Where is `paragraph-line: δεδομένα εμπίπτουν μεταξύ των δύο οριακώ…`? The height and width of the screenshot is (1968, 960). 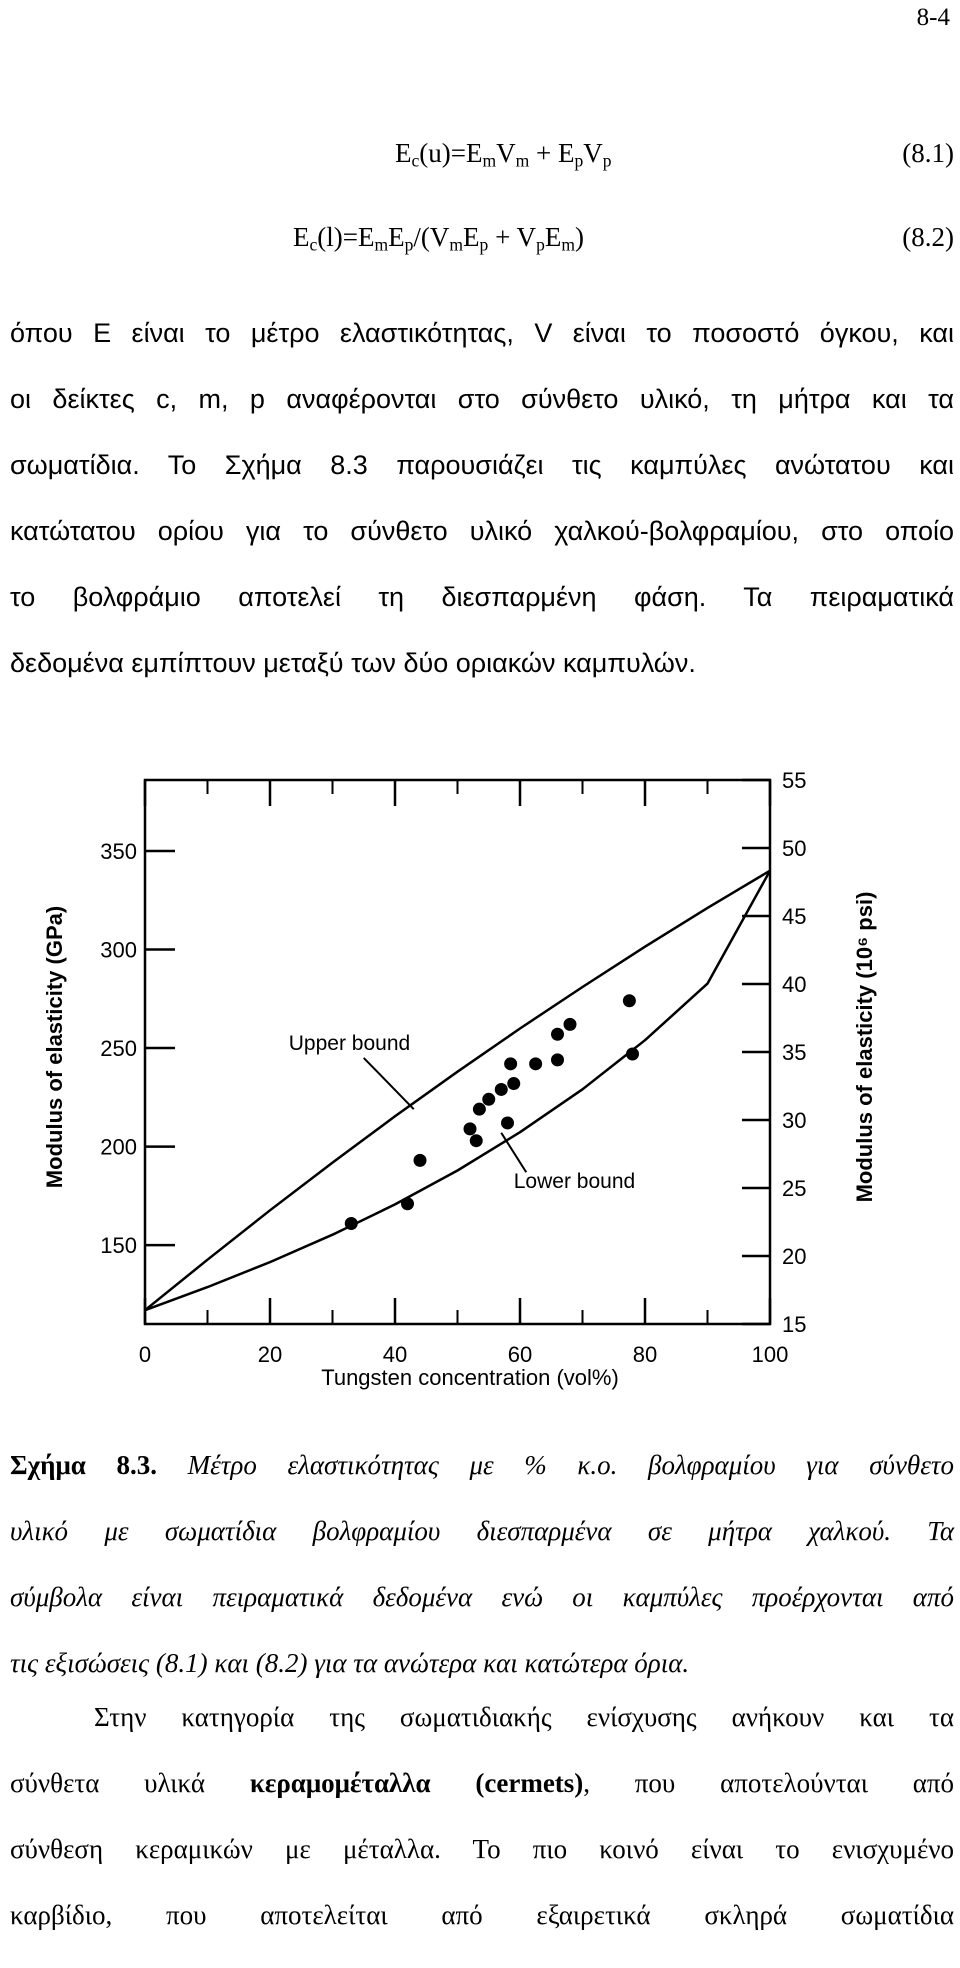 paragraph-line: δεδομένα εμπίπτουν μεταξύ των δύο οριακώ… is located at coordinates (353, 663).